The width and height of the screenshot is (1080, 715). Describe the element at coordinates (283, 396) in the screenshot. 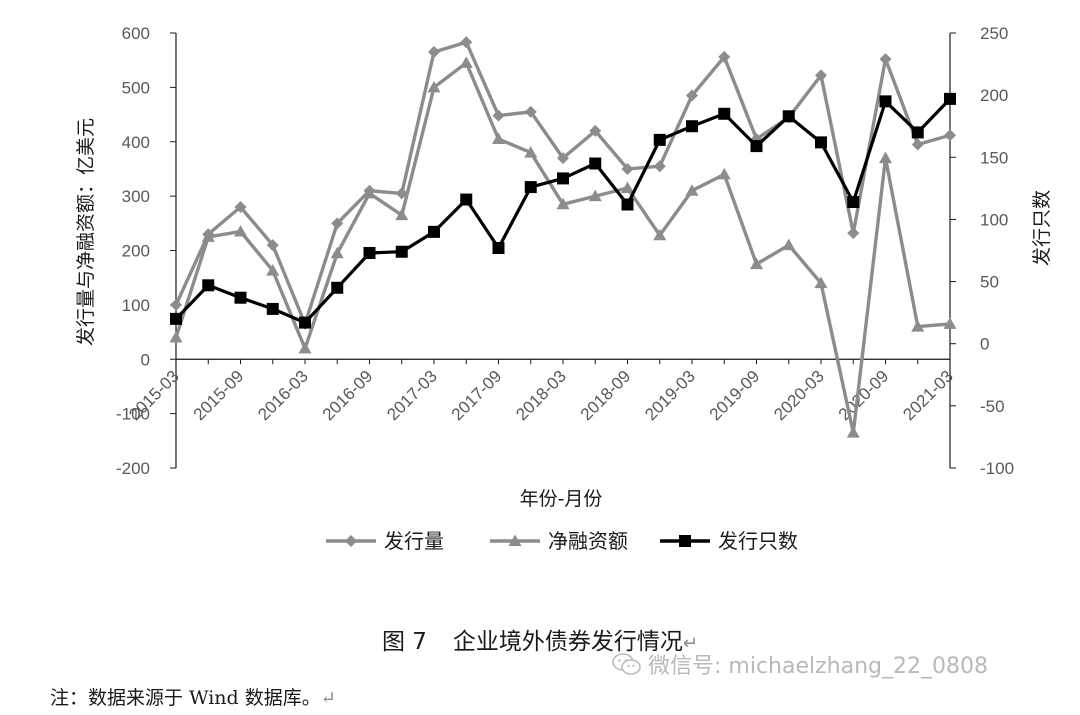

I see `x-tick-label: 2016-03` at that location.